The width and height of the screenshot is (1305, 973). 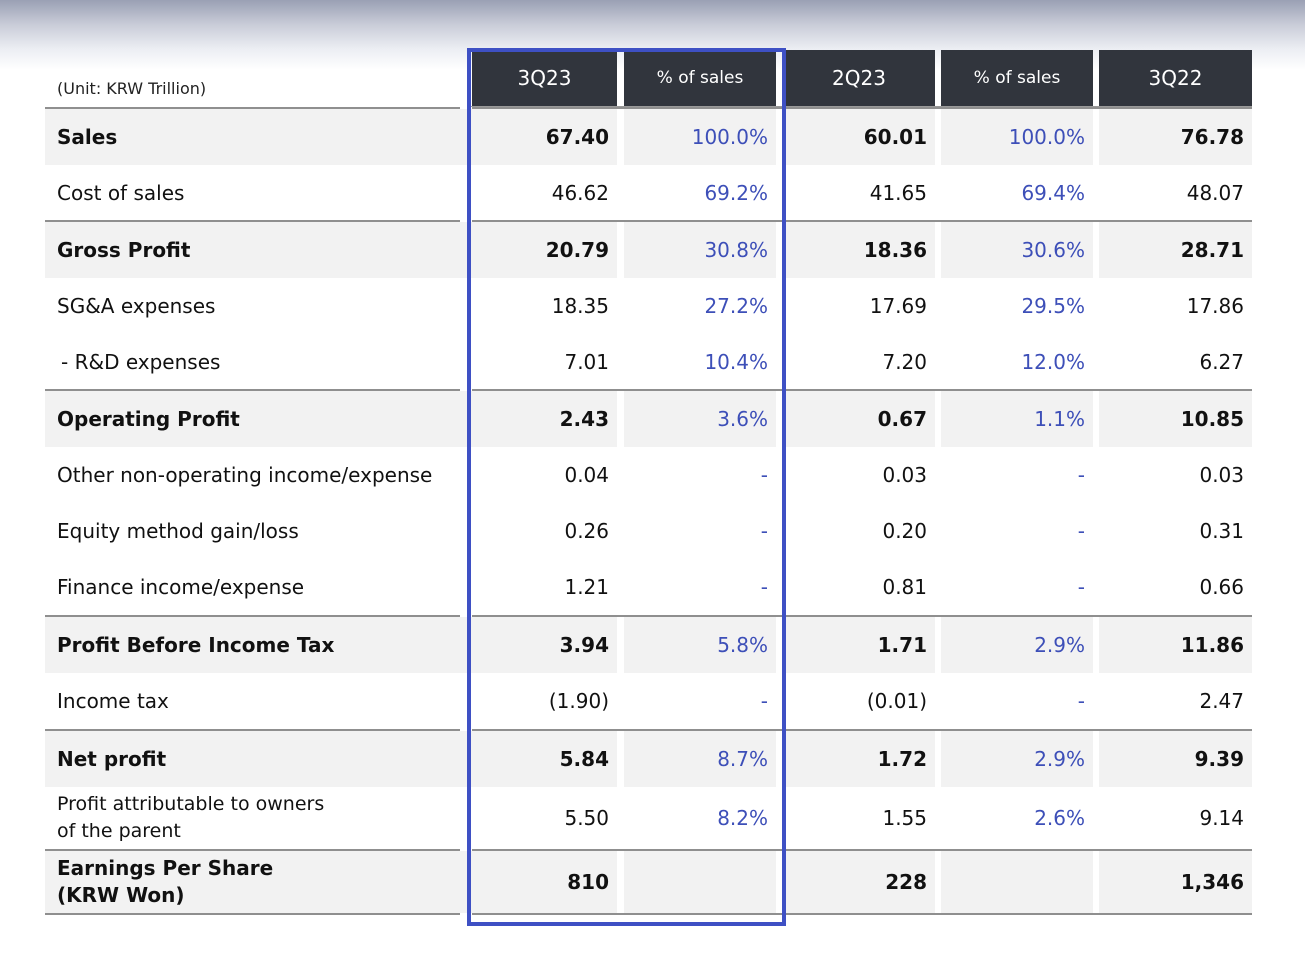 I want to click on value-2q23: 0.20, so click(x=904, y=531).